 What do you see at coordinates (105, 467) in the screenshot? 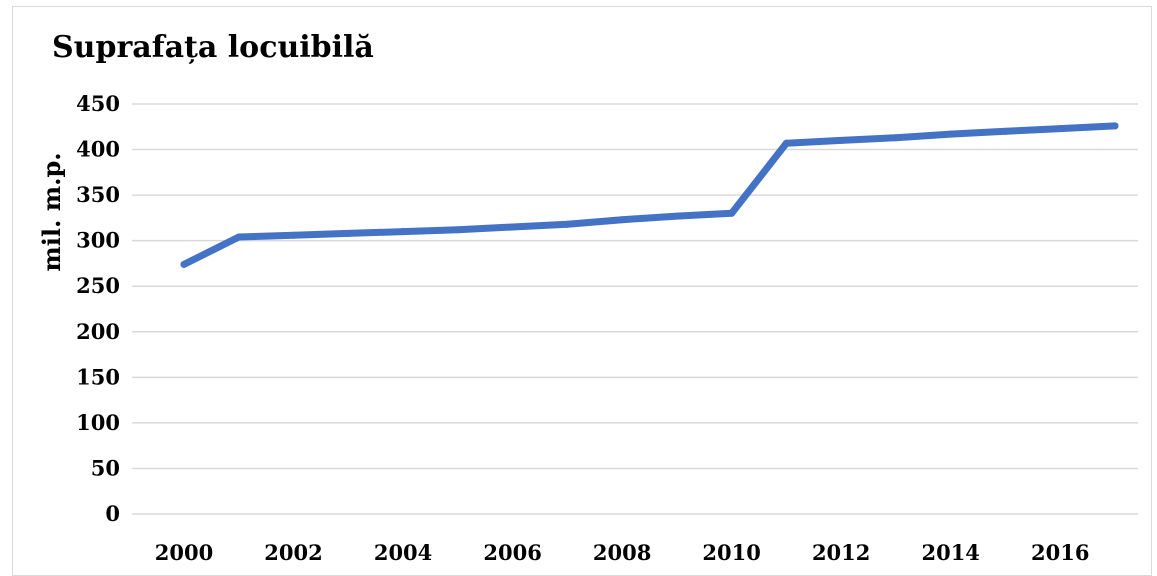
I see `y-tick-label: 50` at bounding box center [105, 467].